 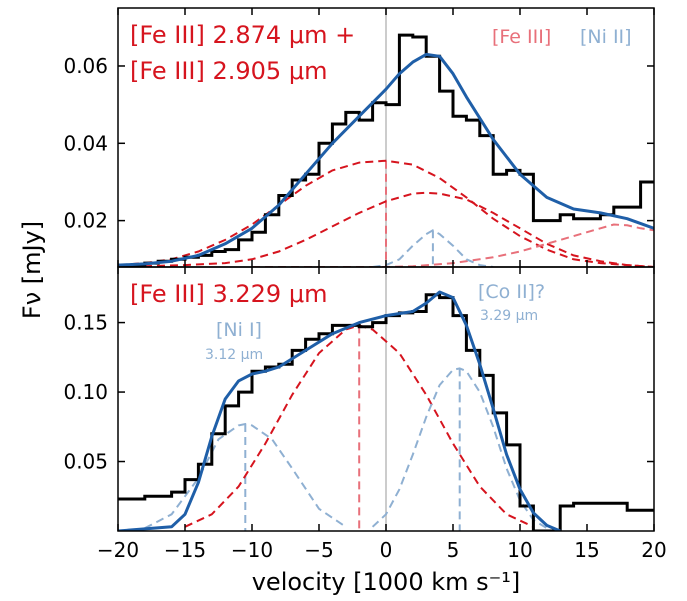 I want to click on xtick-label-2: −10, so click(x=252, y=550).